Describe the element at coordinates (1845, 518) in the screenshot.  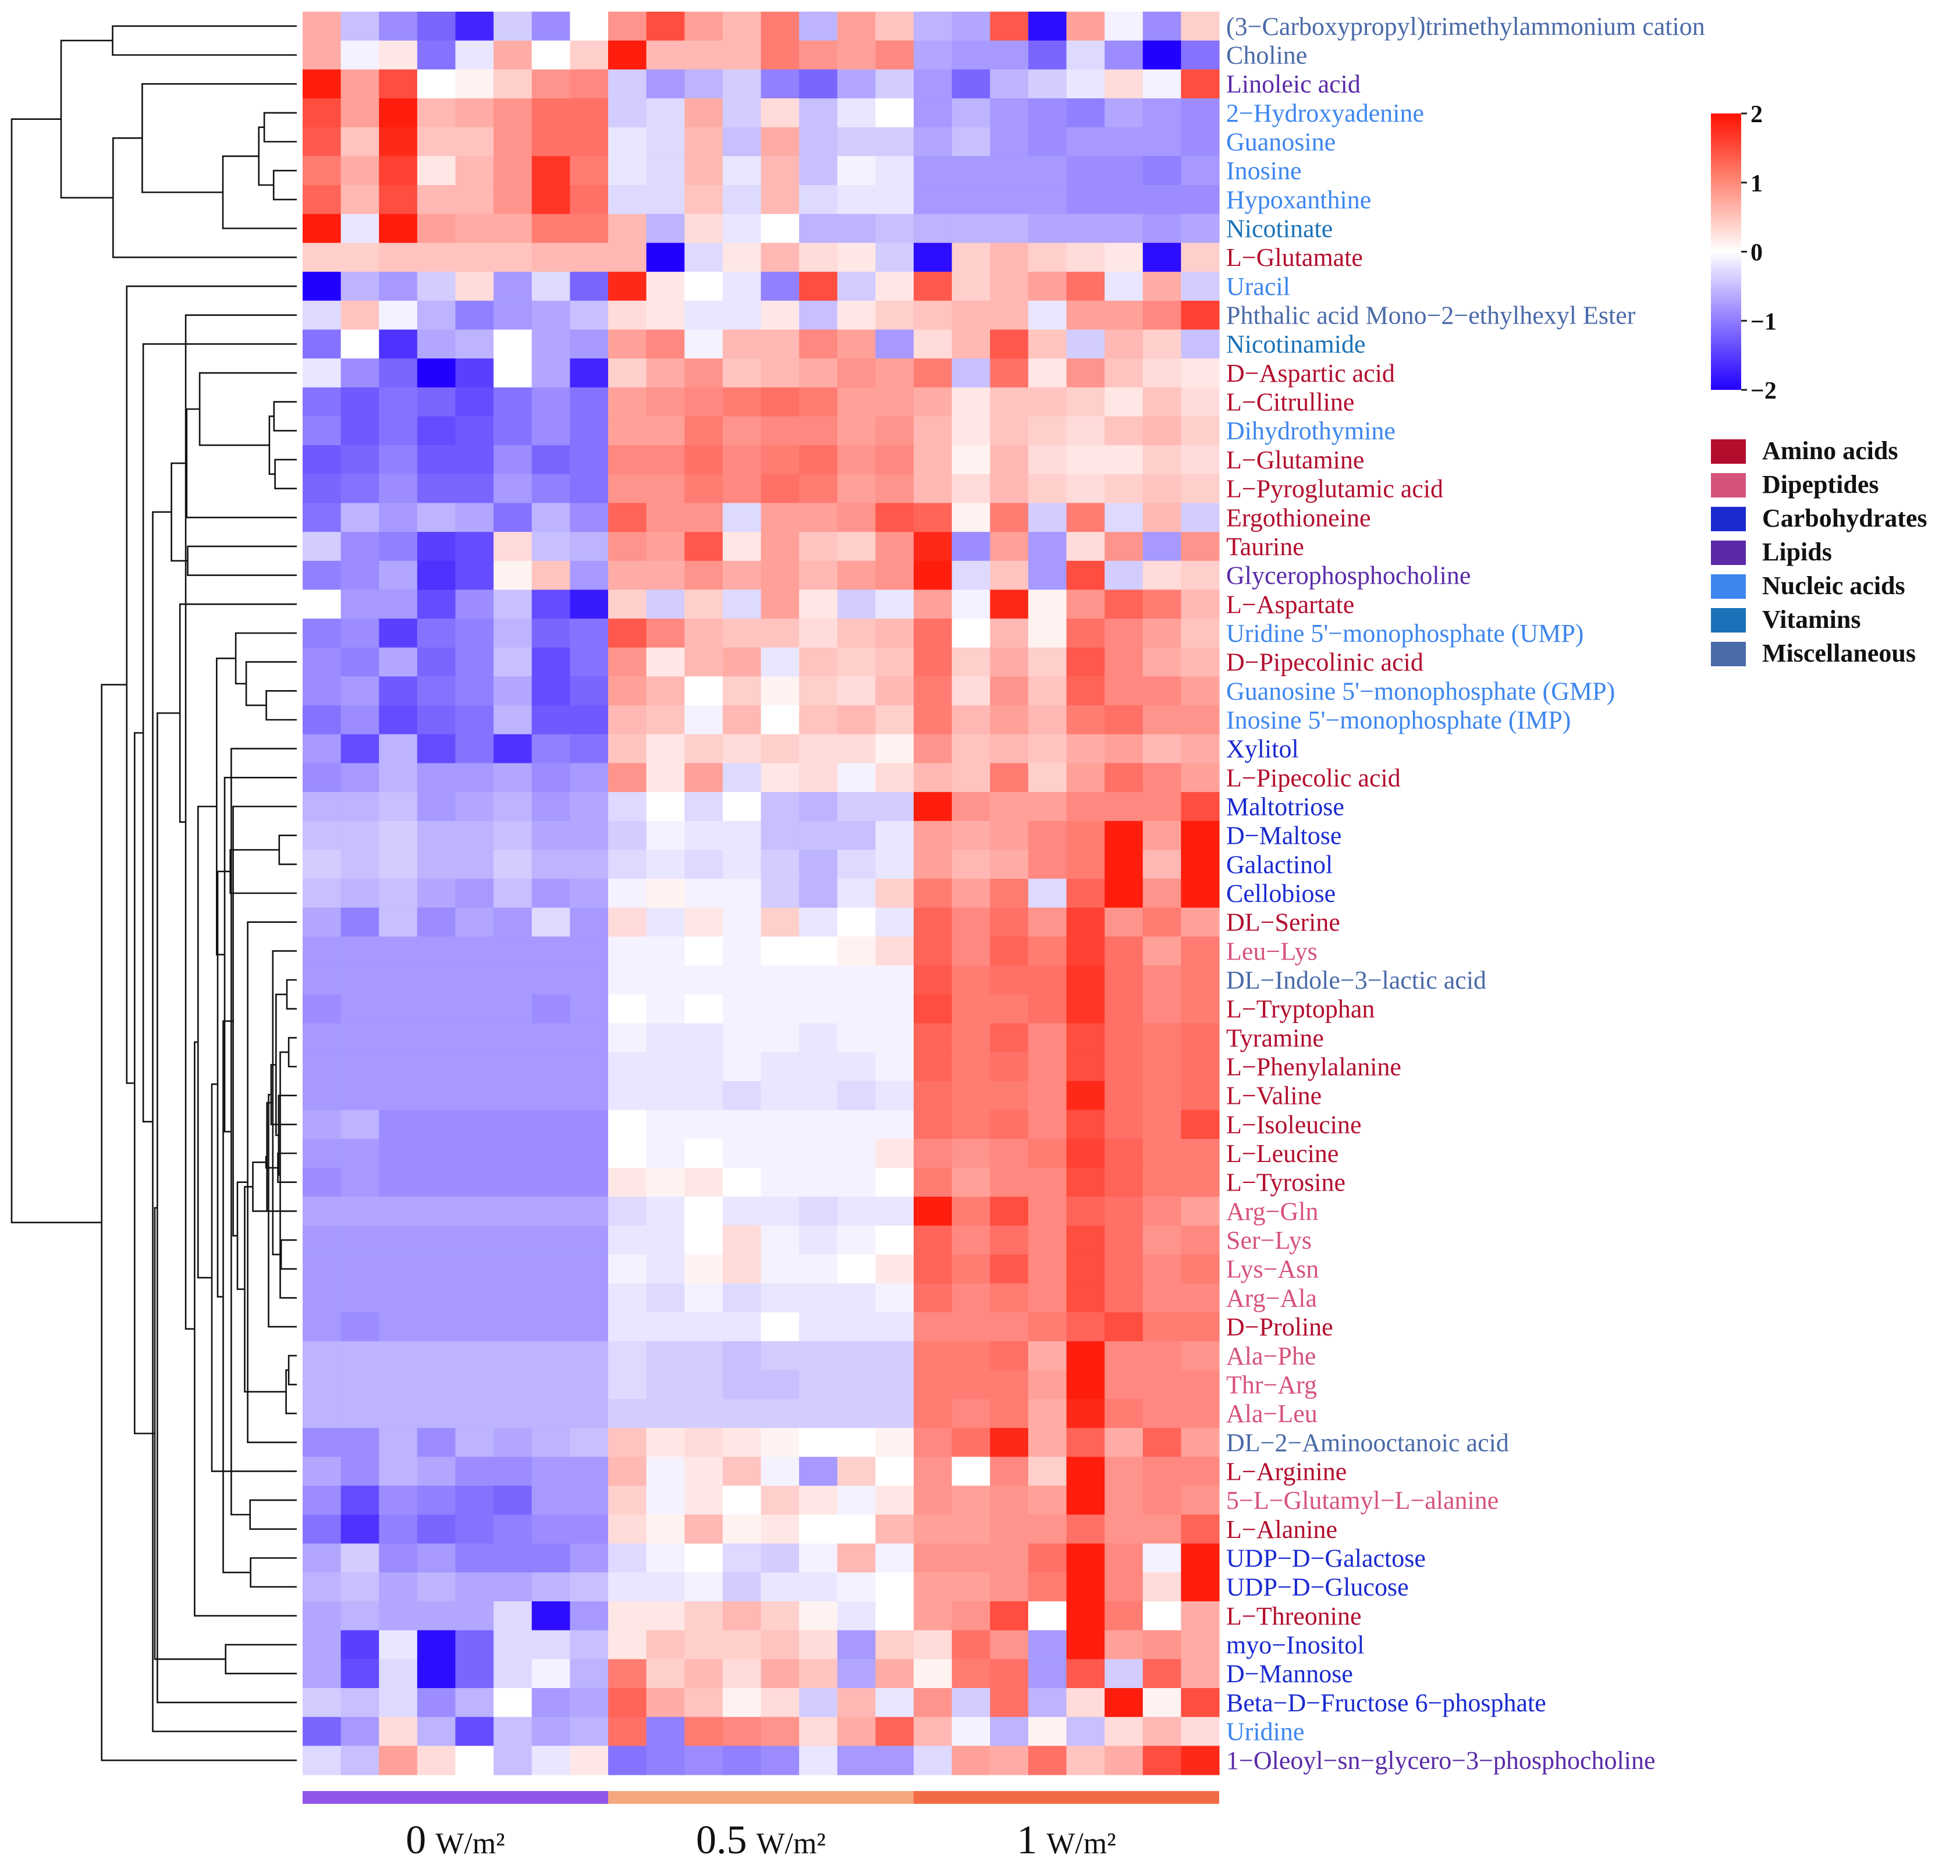
I see `legend-label: Carbohydrates` at that location.